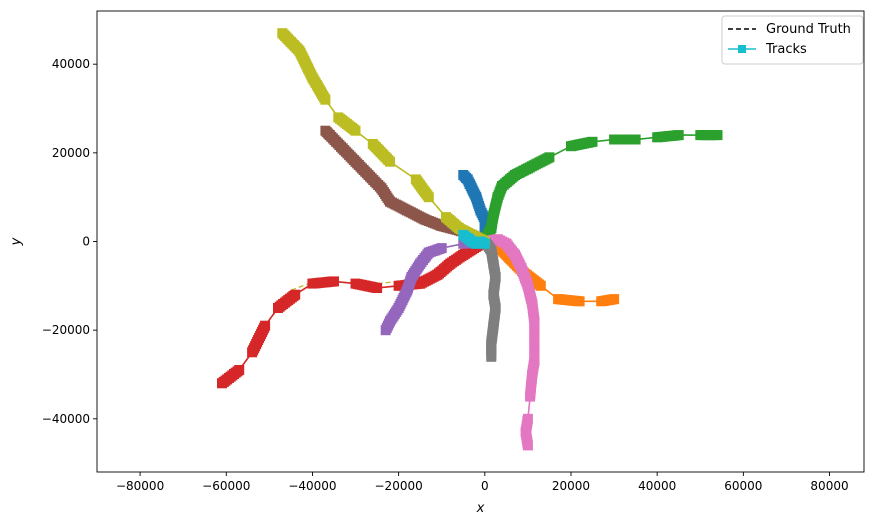 The width and height of the screenshot is (886, 525). Describe the element at coordinates (743, 486) in the screenshot. I see `x-tick-label: 60000` at that location.